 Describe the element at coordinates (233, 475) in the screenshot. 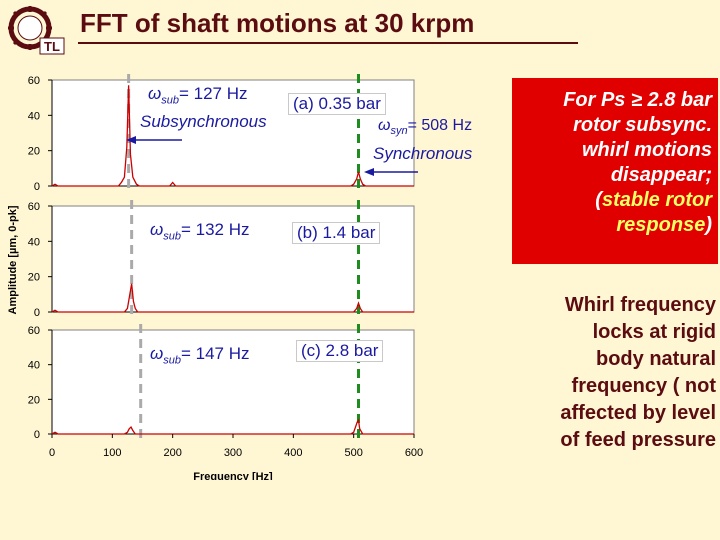

I see `x-axis-label: Frequency [Hz]` at that location.